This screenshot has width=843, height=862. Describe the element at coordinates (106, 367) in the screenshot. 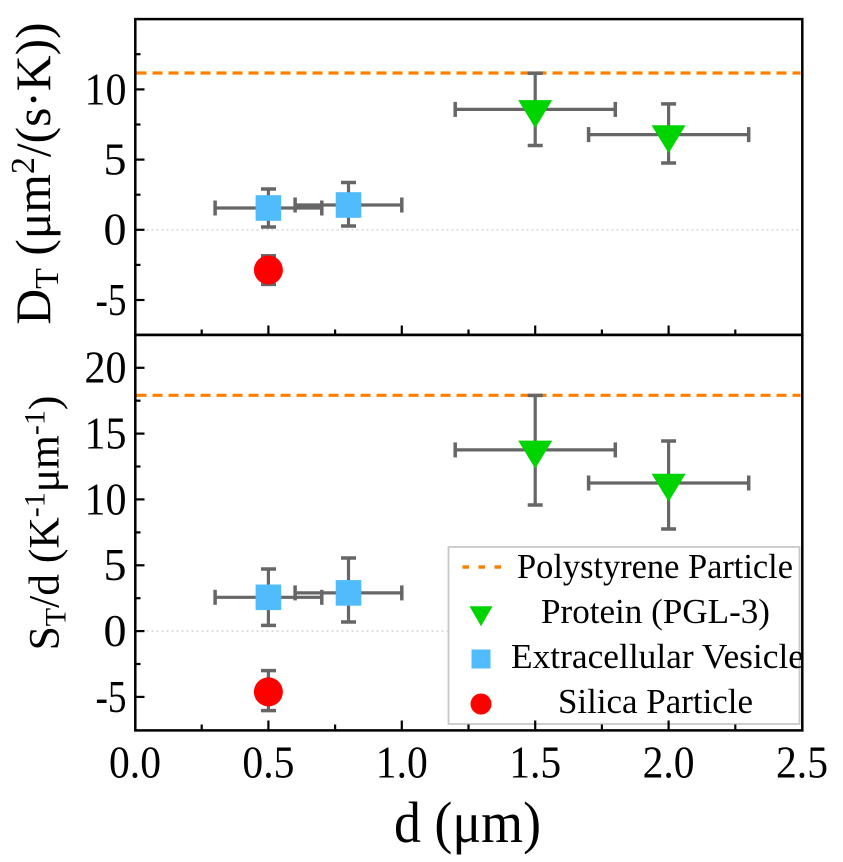

I see `svg-text: 20` at that location.